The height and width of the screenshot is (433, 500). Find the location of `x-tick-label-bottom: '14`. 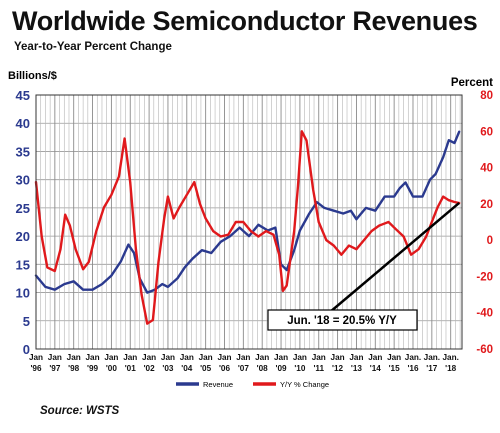

x-tick-label-bottom: '14 is located at coordinates (376, 368).